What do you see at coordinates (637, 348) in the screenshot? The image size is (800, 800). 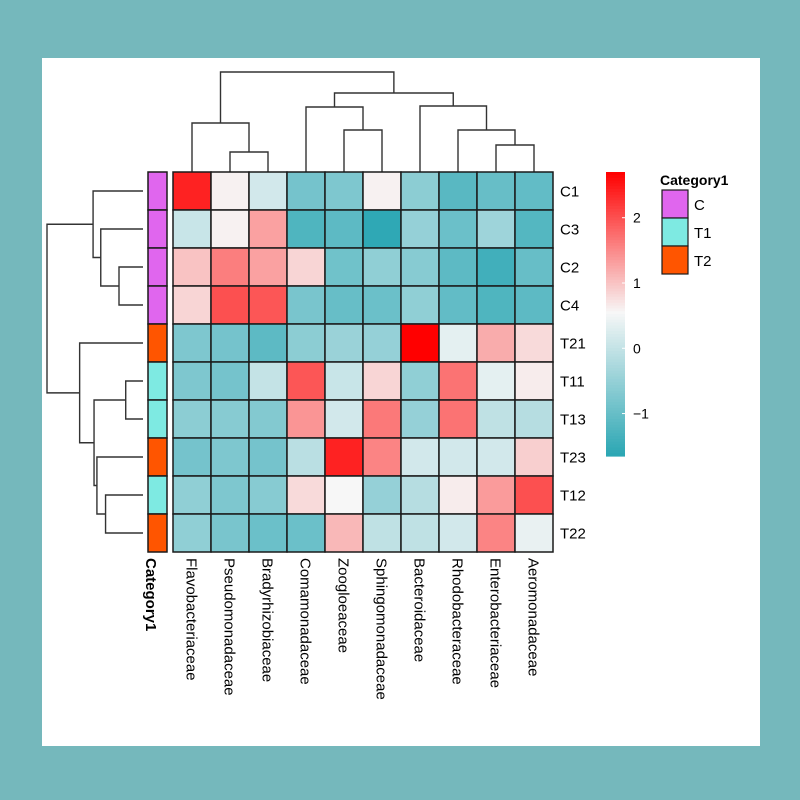 I see `color-scale-tick-label: 0` at bounding box center [637, 348].